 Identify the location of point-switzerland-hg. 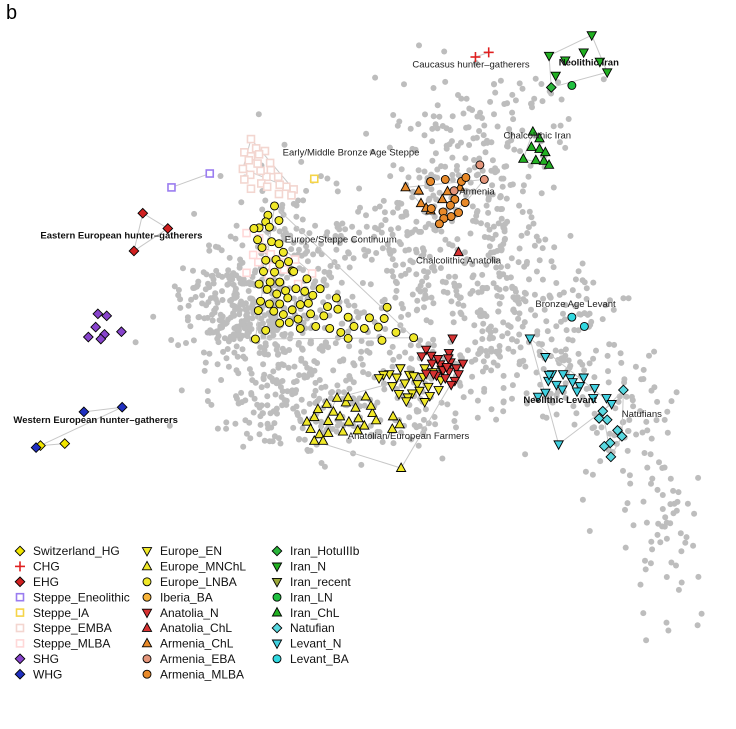
(65, 444).